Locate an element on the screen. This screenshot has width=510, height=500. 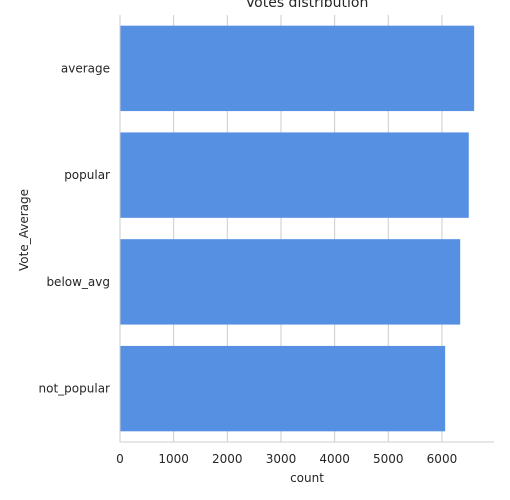
chart-title: Votes distribution is located at coordinates (307, 5).